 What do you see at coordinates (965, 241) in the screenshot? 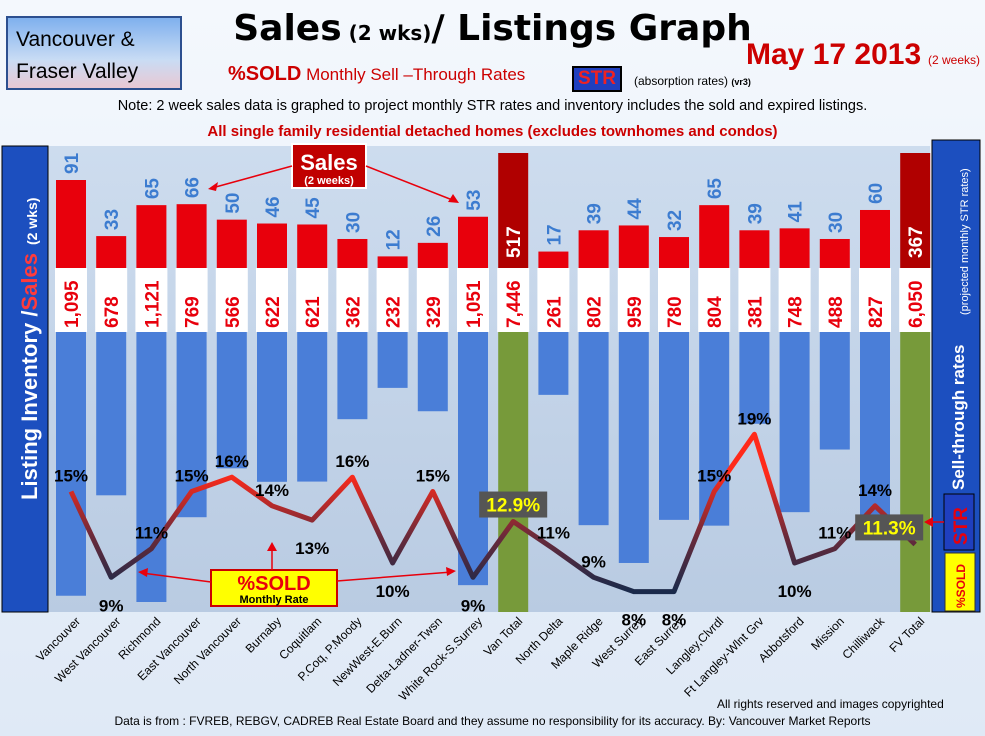
I see `right-axis-note: (projected monthly STR rates)` at bounding box center [965, 241].